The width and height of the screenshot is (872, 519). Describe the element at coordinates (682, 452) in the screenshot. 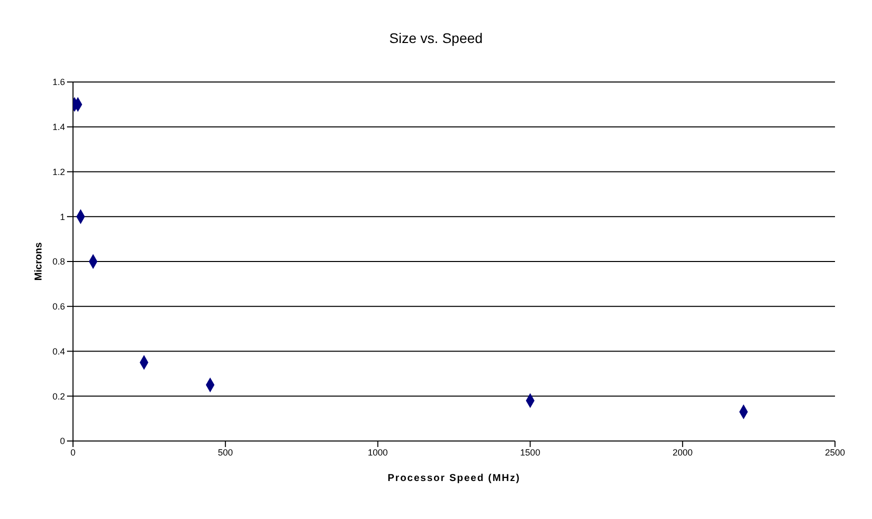

I see `x-tick-label: 2000` at that location.